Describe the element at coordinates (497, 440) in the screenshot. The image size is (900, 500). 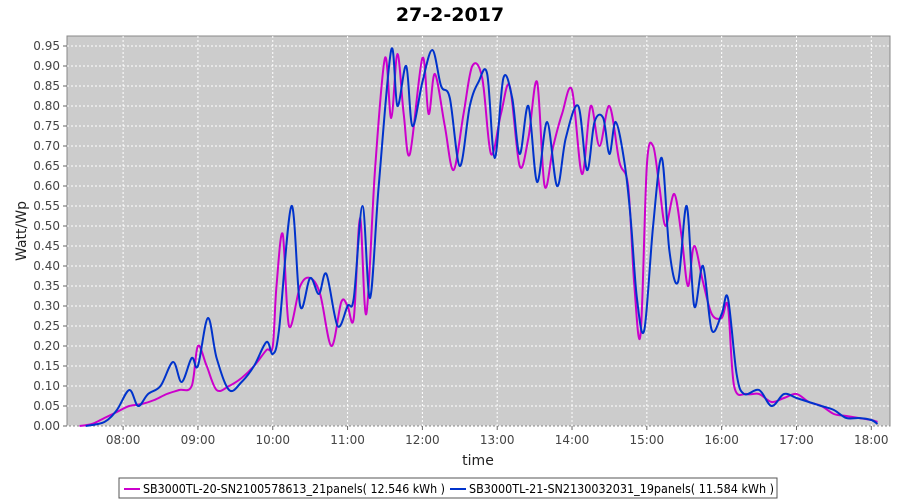
I see `x-tick-label: 13:00` at that location.